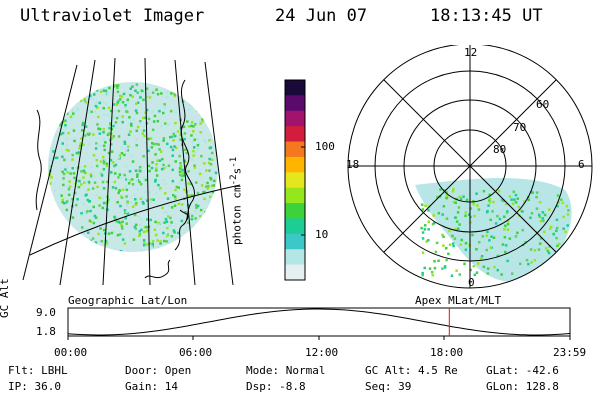 The height and width of the screenshot is (400, 600). I want to click on filter-info: Flt: LBHL, so click(38, 370).